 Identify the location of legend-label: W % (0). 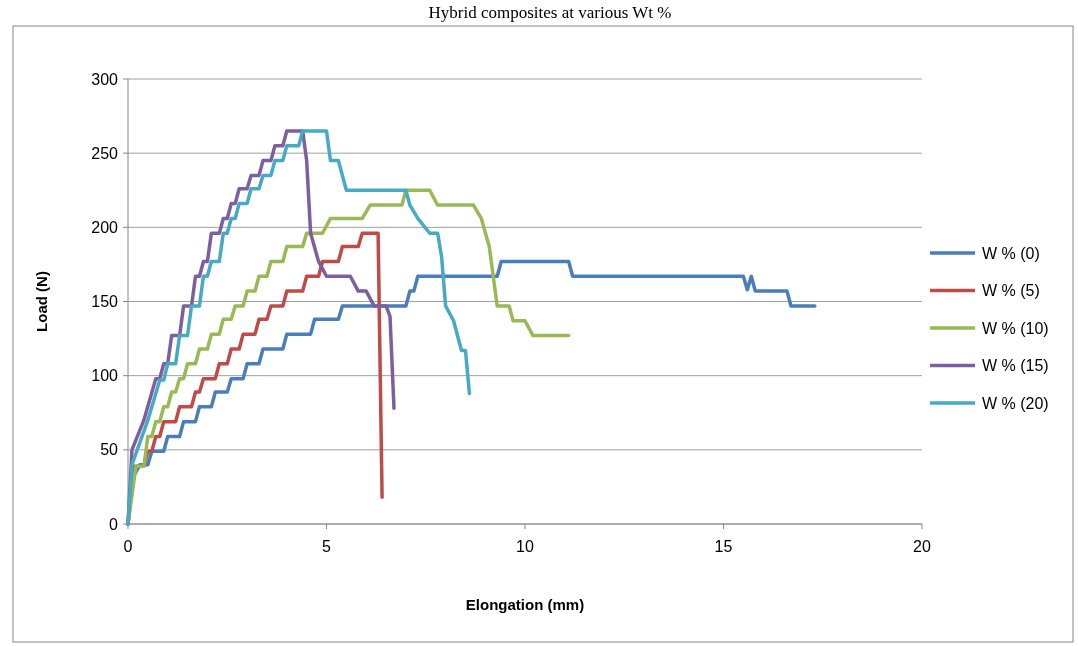
(1011, 253).